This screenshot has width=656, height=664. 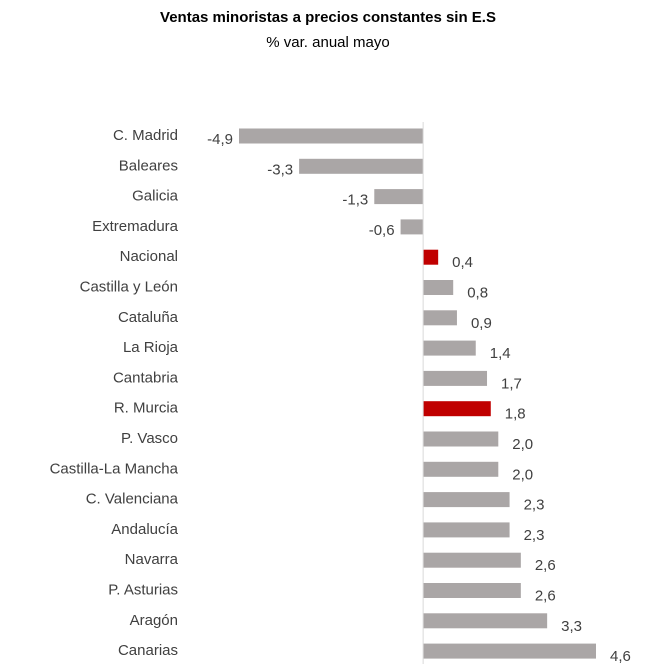 What do you see at coordinates (149, 256) in the screenshot?
I see `category-label: Nacional` at bounding box center [149, 256].